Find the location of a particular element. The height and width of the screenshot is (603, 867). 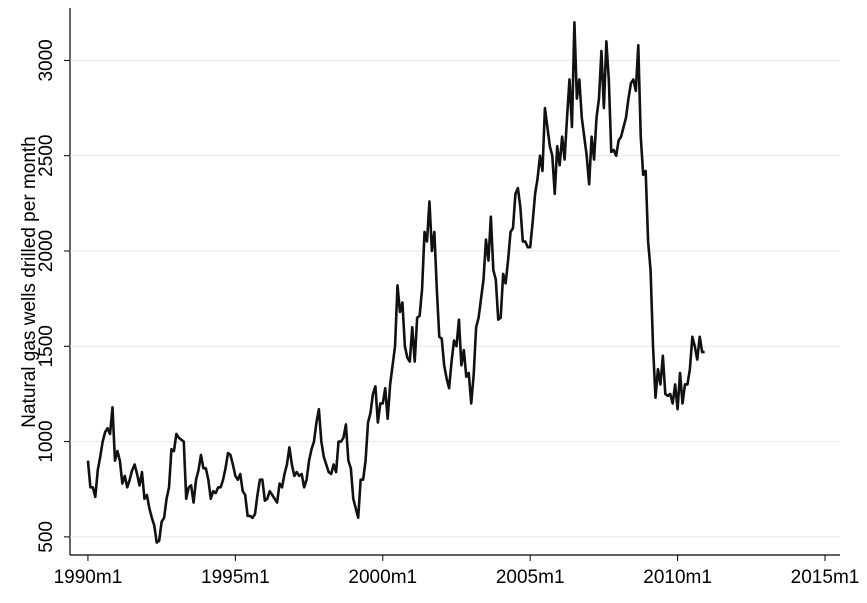

x-tick-label: 2010m1 is located at coordinates (677, 577).